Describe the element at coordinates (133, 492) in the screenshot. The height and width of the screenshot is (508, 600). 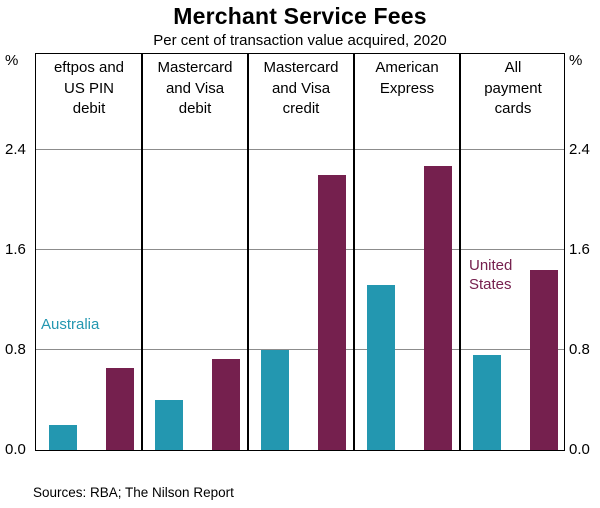
I see `source-note: Sources: RBA; The Nilson Report` at that location.